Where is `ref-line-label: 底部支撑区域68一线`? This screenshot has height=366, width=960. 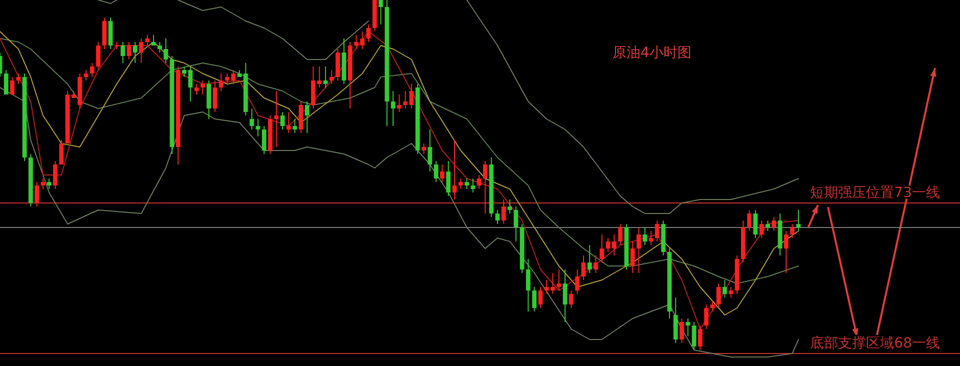 ref-line-label: 底部支撑区域68一线 is located at coordinates (875, 344).